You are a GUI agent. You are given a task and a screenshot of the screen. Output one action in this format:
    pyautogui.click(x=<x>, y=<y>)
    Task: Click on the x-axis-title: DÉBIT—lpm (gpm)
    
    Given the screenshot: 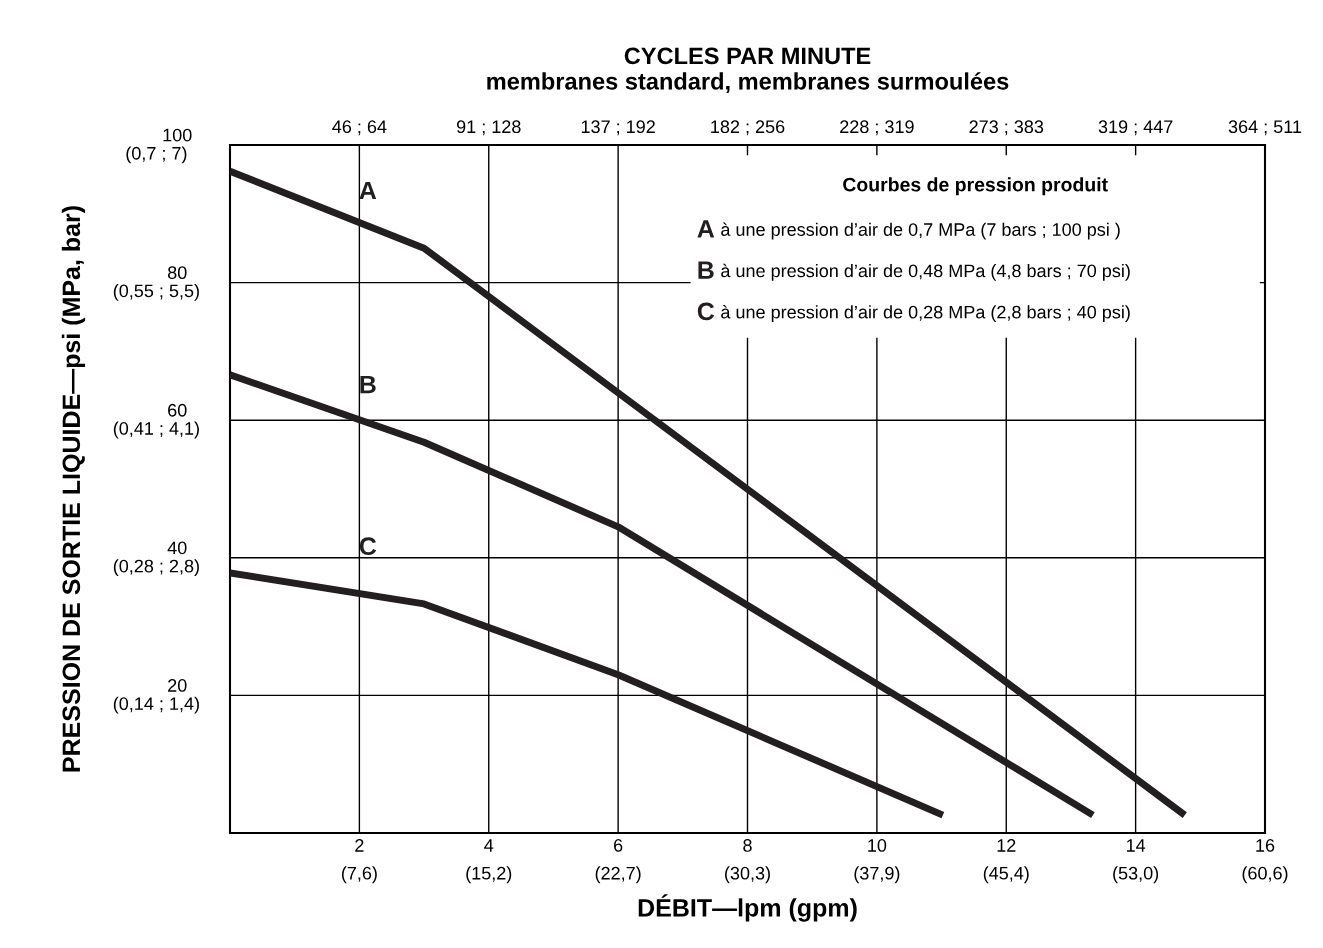 What is the action you would take?
    pyautogui.click(x=747, y=908)
    